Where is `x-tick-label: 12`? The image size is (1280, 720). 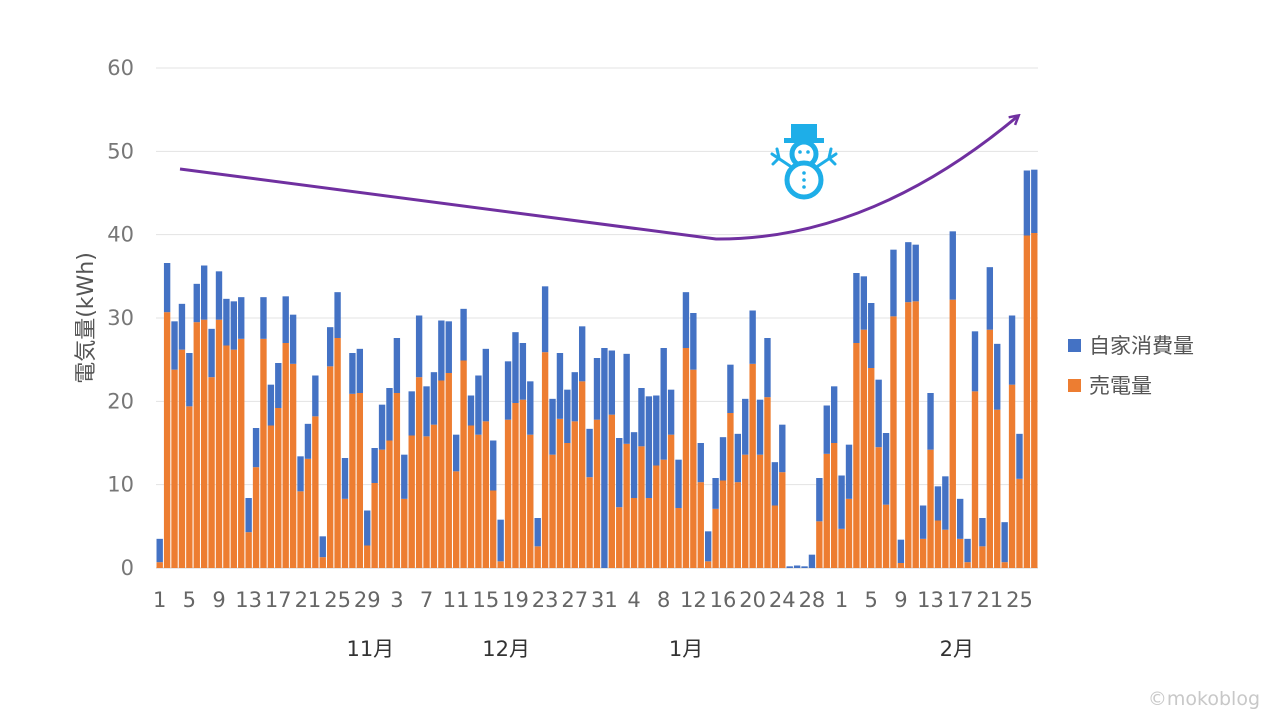 x-tick-label: 12 is located at coordinates (693, 600).